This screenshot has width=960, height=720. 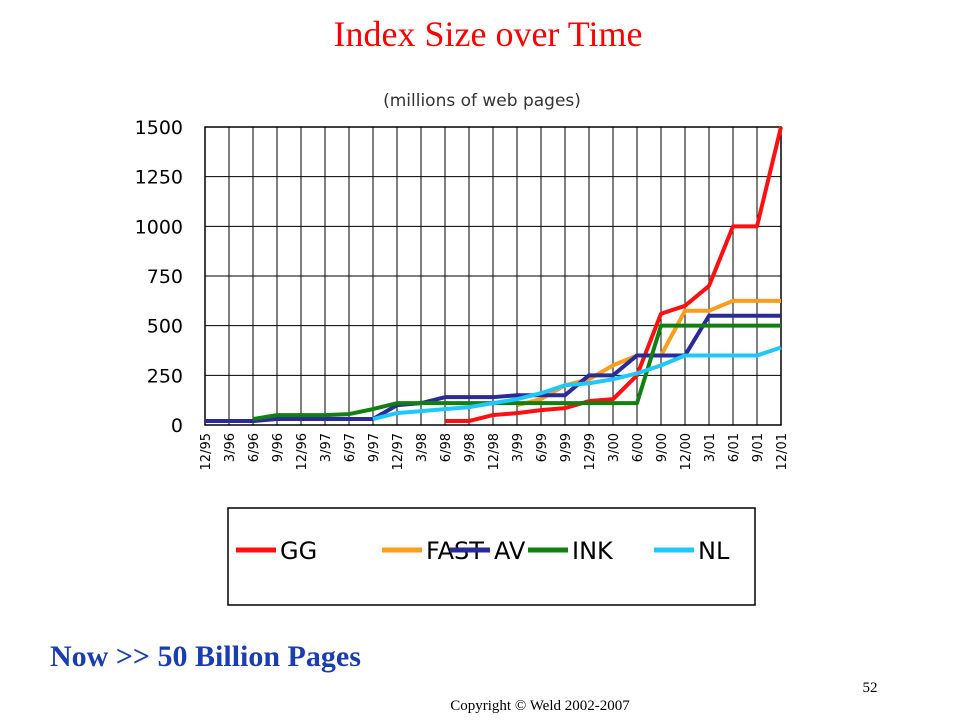 What do you see at coordinates (350, 447) in the screenshot?
I see `x-tick-label: 6/97` at bounding box center [350, 447].